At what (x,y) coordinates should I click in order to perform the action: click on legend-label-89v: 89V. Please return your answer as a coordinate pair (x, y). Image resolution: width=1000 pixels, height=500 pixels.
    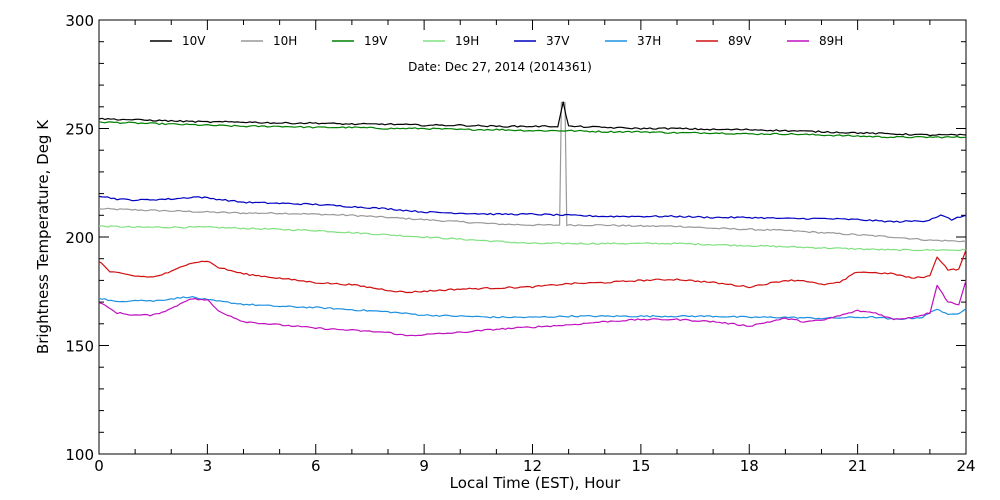
    Looking at the image, I should click on (740, 41).